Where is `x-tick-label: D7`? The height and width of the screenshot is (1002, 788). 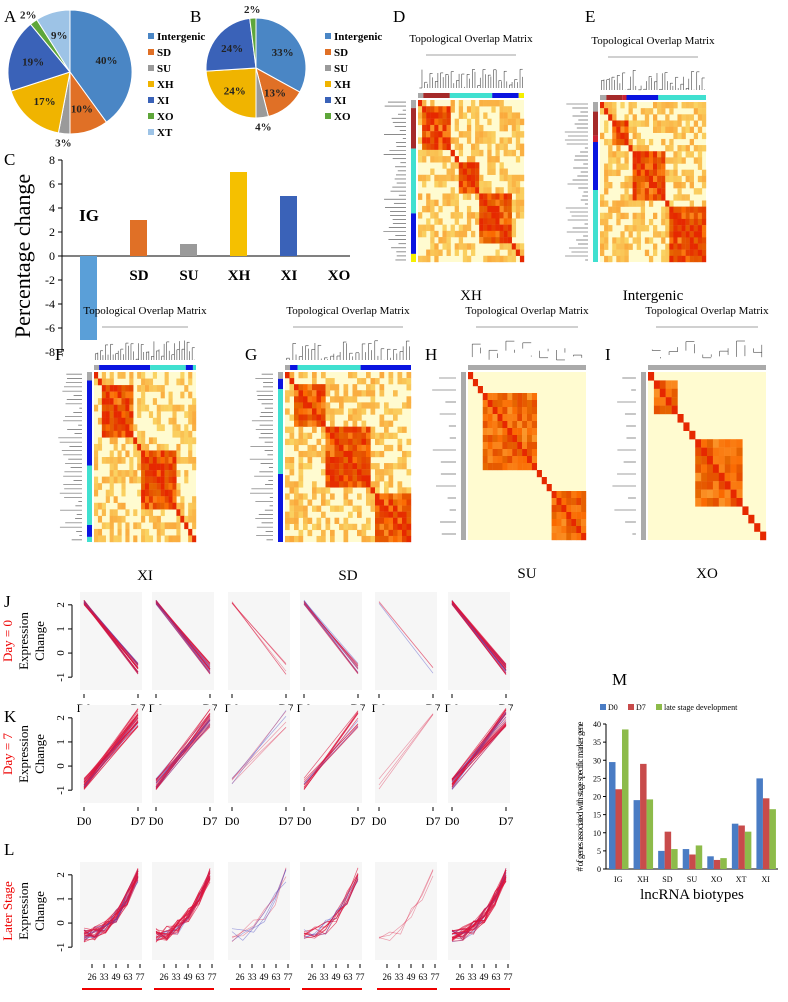 x-tick-label: D7 is located at coordinates (358, 821).